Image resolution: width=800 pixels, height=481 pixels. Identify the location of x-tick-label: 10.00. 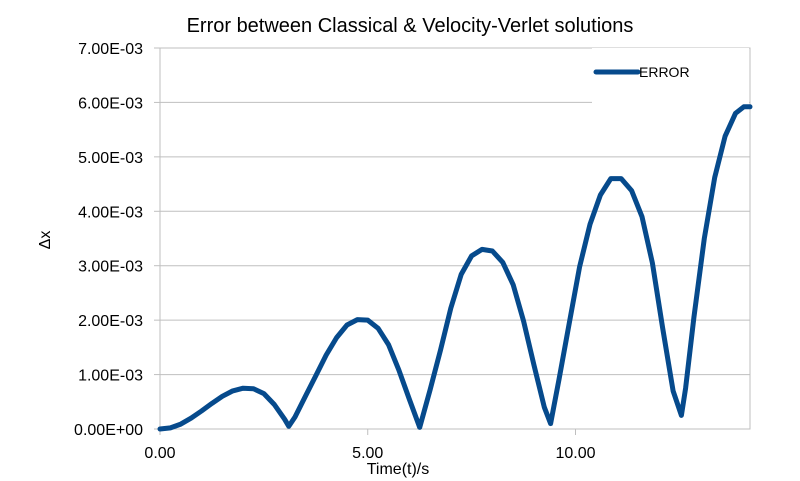
(575, 453).